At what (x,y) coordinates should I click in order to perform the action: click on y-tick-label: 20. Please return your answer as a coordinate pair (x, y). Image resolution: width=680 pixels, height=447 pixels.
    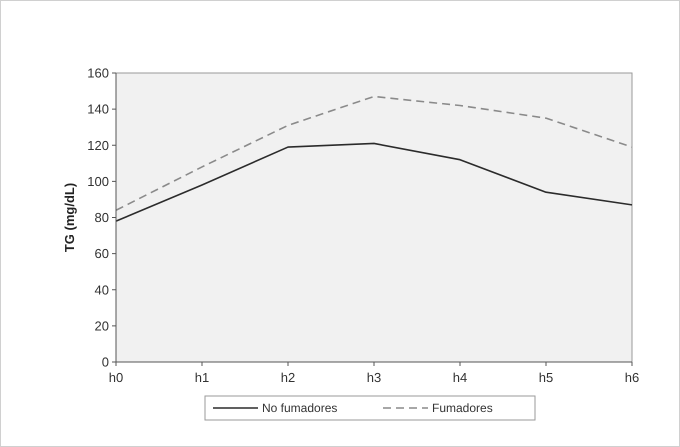
    Looking at the image, I should click on (101, 326).